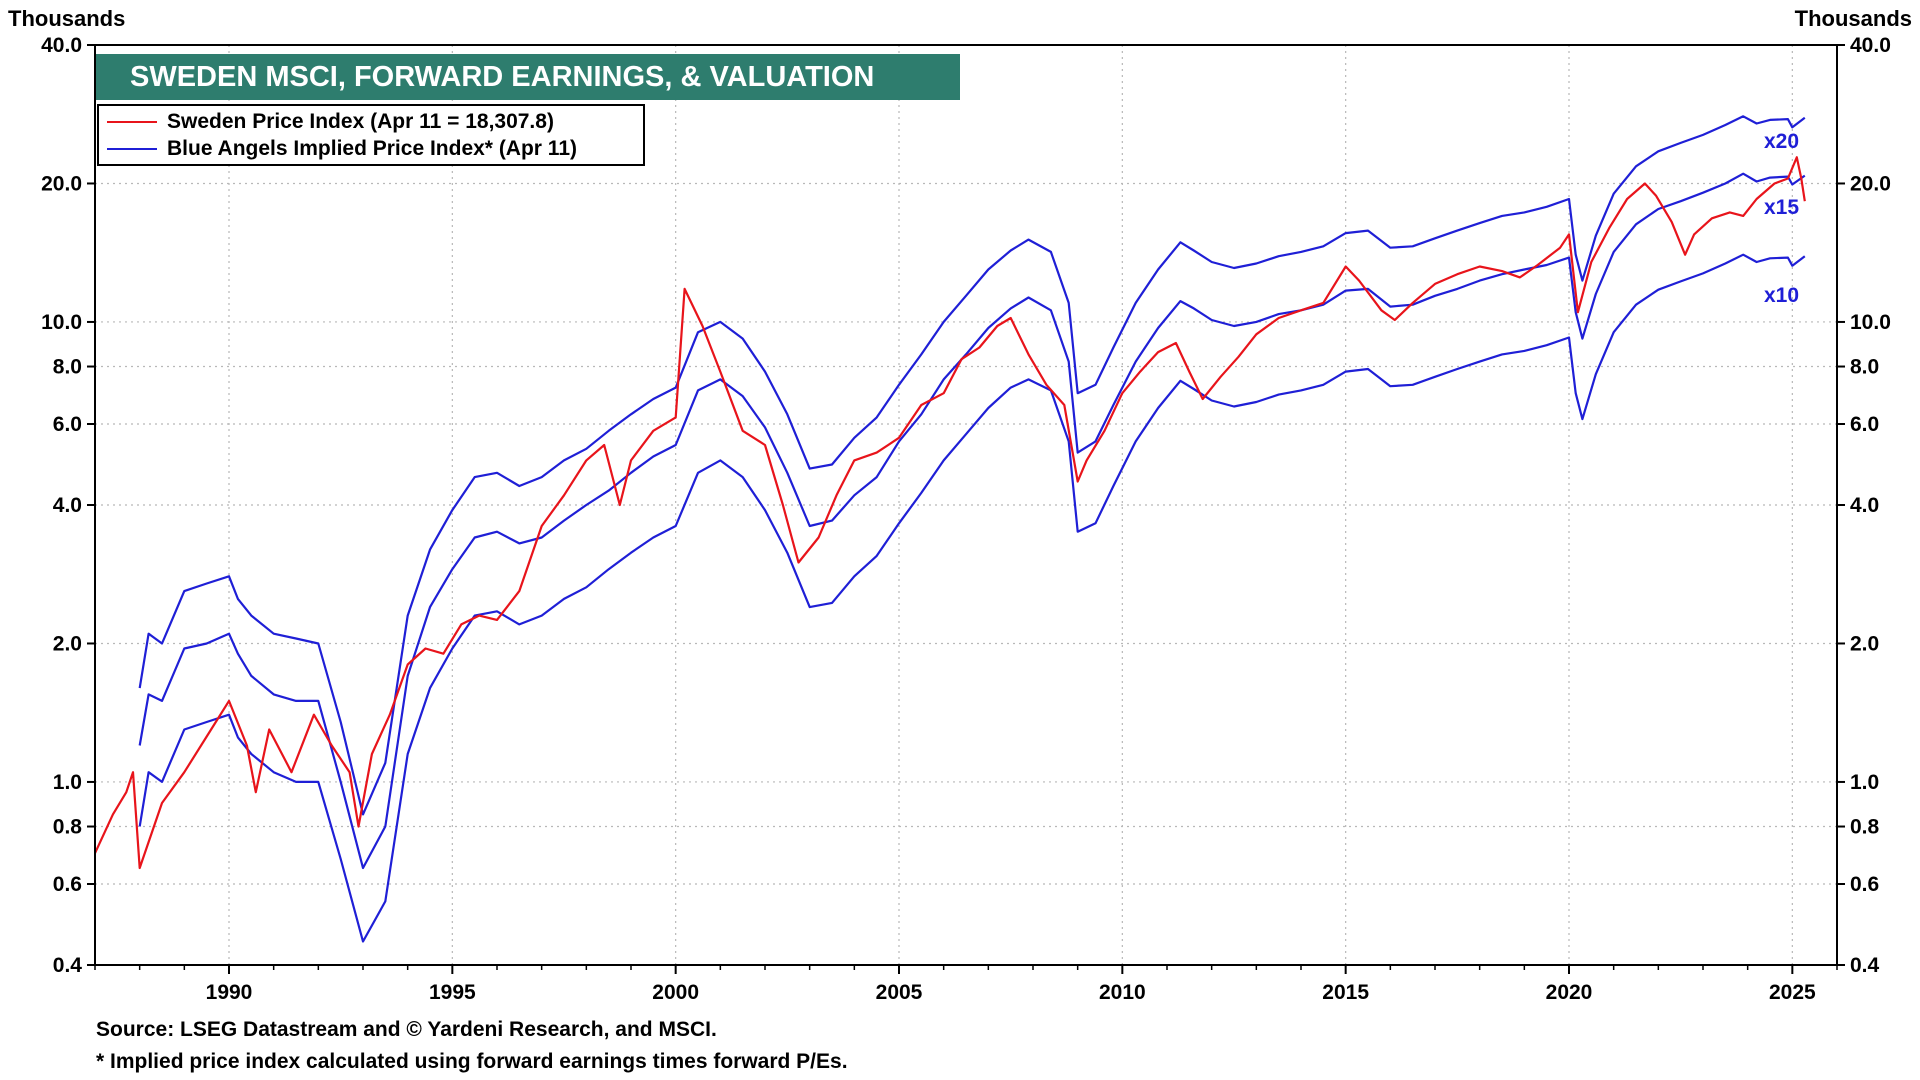  I want to click on y-tick-label-left: 0.6, so click(67, 884).